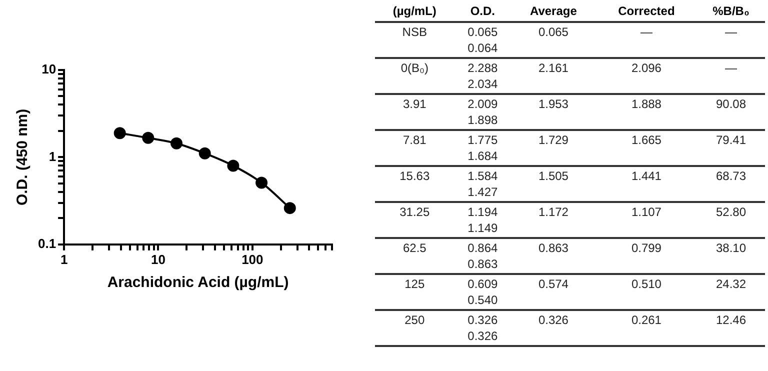 Image resolution: width=768 pixels, height=371 pixels. I want to click on y-axis-title: O.D. (450 nm), so click(23, 157).